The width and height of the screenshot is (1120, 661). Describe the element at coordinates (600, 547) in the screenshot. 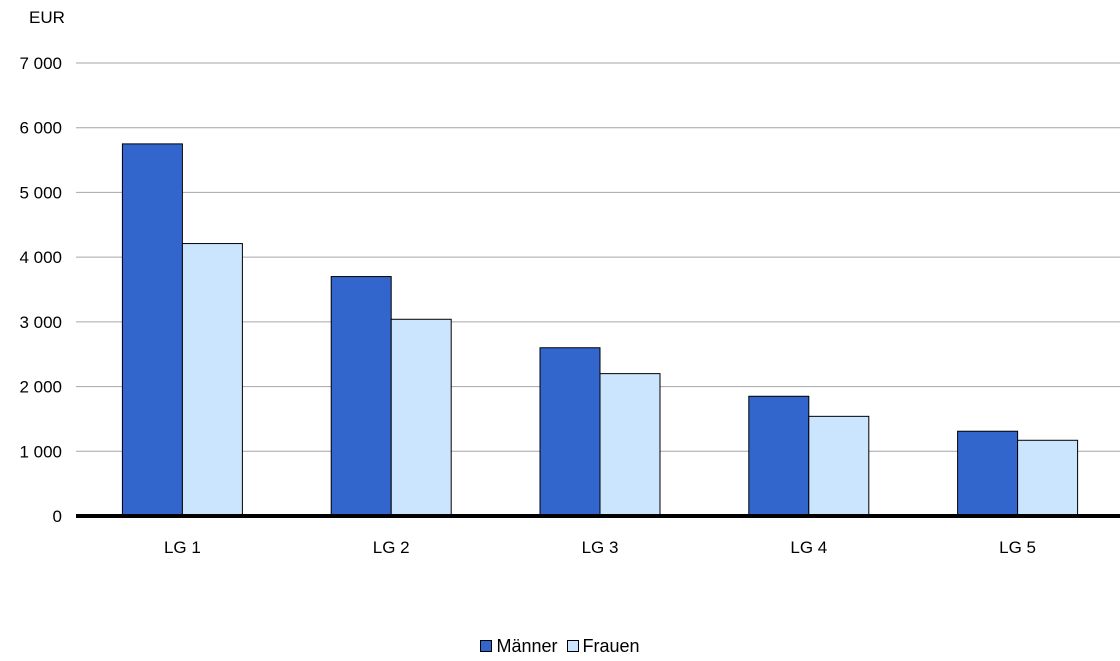

I see `x-tick-label: LG 3` at that location.